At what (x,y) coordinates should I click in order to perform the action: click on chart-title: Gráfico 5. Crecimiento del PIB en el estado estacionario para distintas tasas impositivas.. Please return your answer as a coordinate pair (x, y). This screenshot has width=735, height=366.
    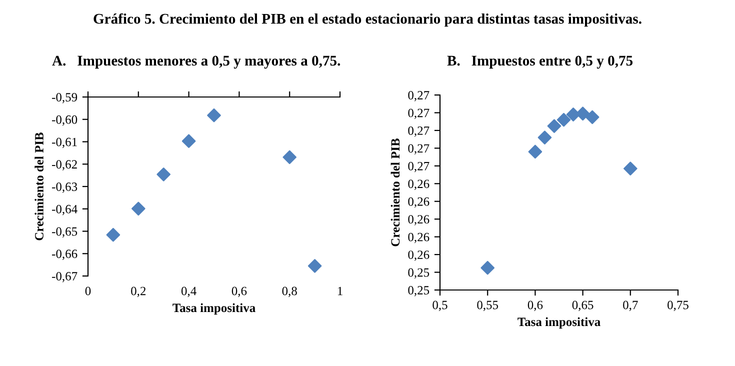
    Looking at the image, I should click on (368, 20).